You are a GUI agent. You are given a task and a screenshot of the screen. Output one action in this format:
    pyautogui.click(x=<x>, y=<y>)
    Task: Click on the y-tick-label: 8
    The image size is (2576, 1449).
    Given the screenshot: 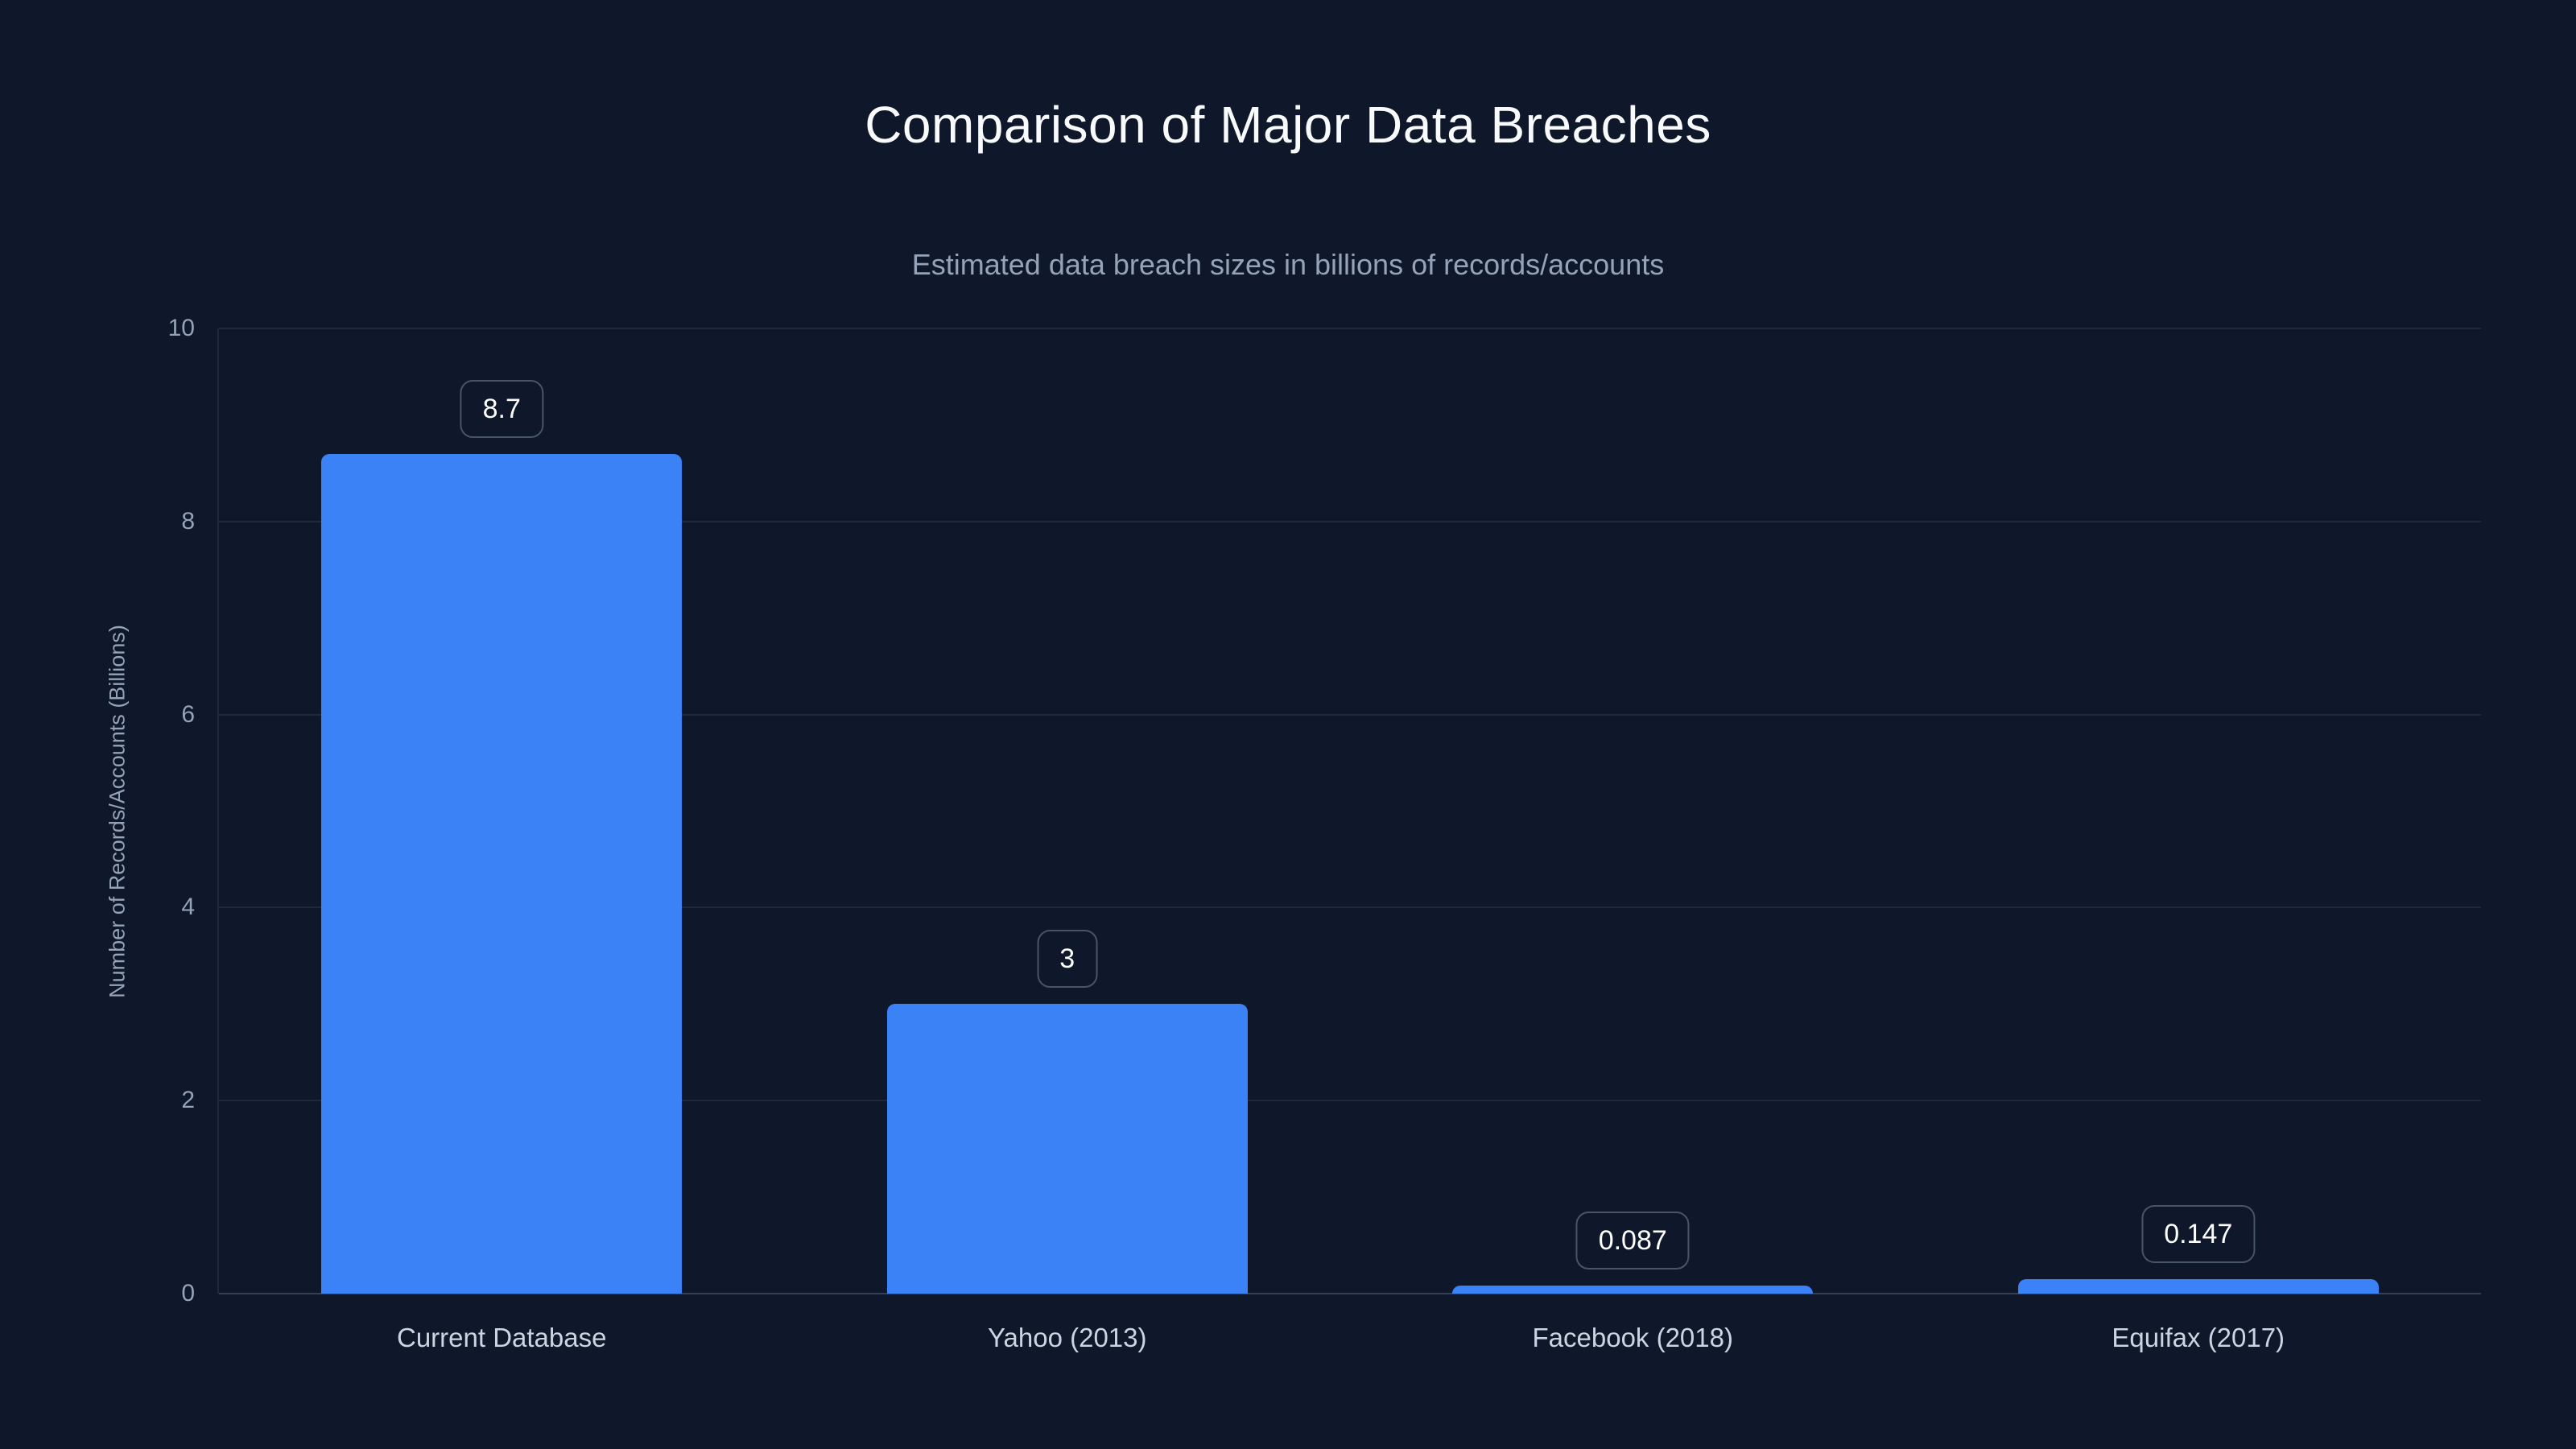 What is the action you would take?
    pyautogui.click(x=188, y=521)
    